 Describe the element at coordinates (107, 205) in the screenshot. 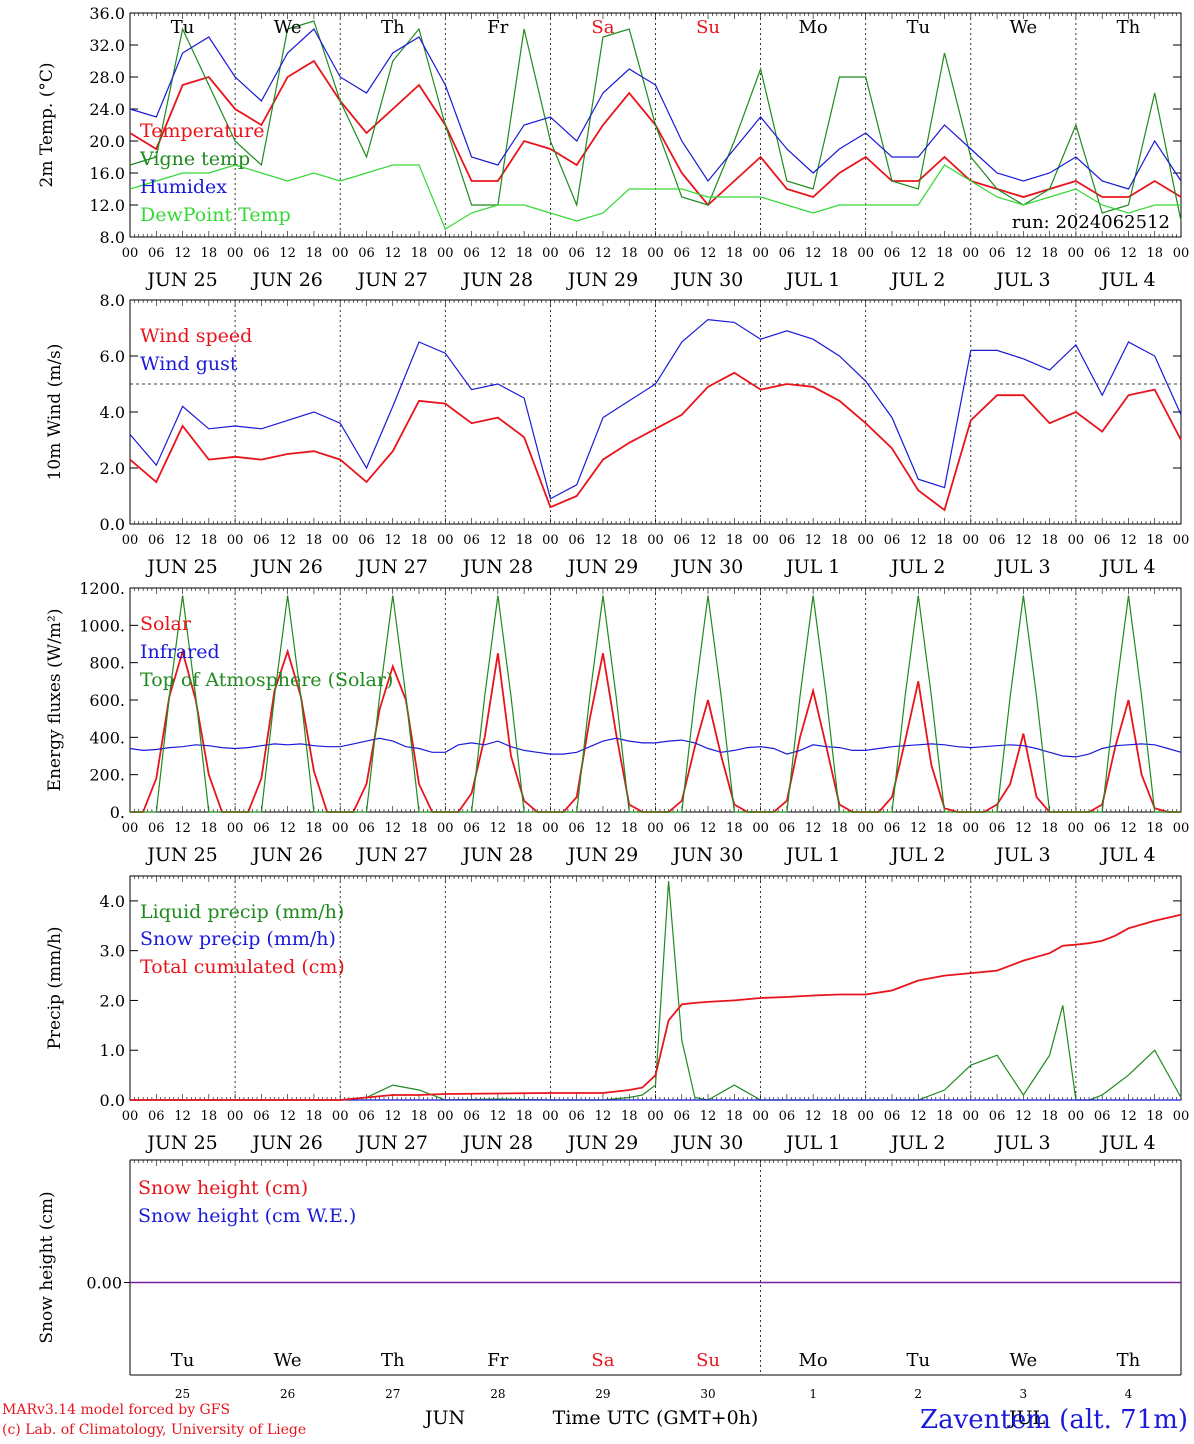

I see `y-tick-label: 12.0` at that location.